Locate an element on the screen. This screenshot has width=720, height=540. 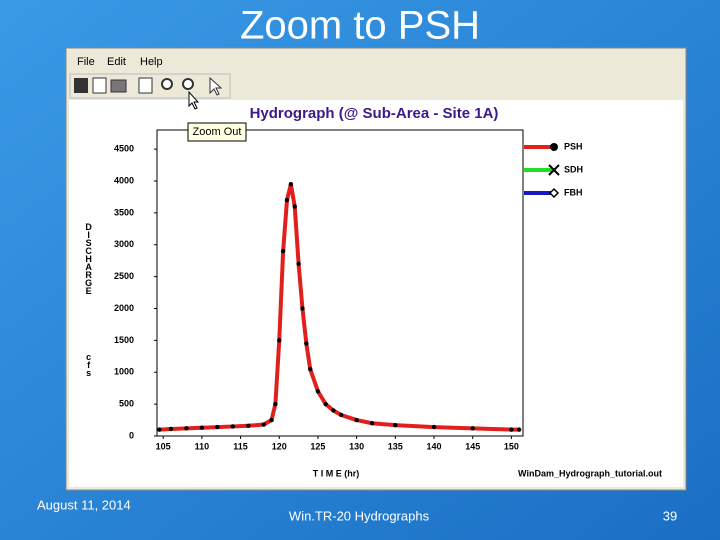
file-name: WinDam_Hydrograph_tutorial.out is located at coordinates (590, 473).